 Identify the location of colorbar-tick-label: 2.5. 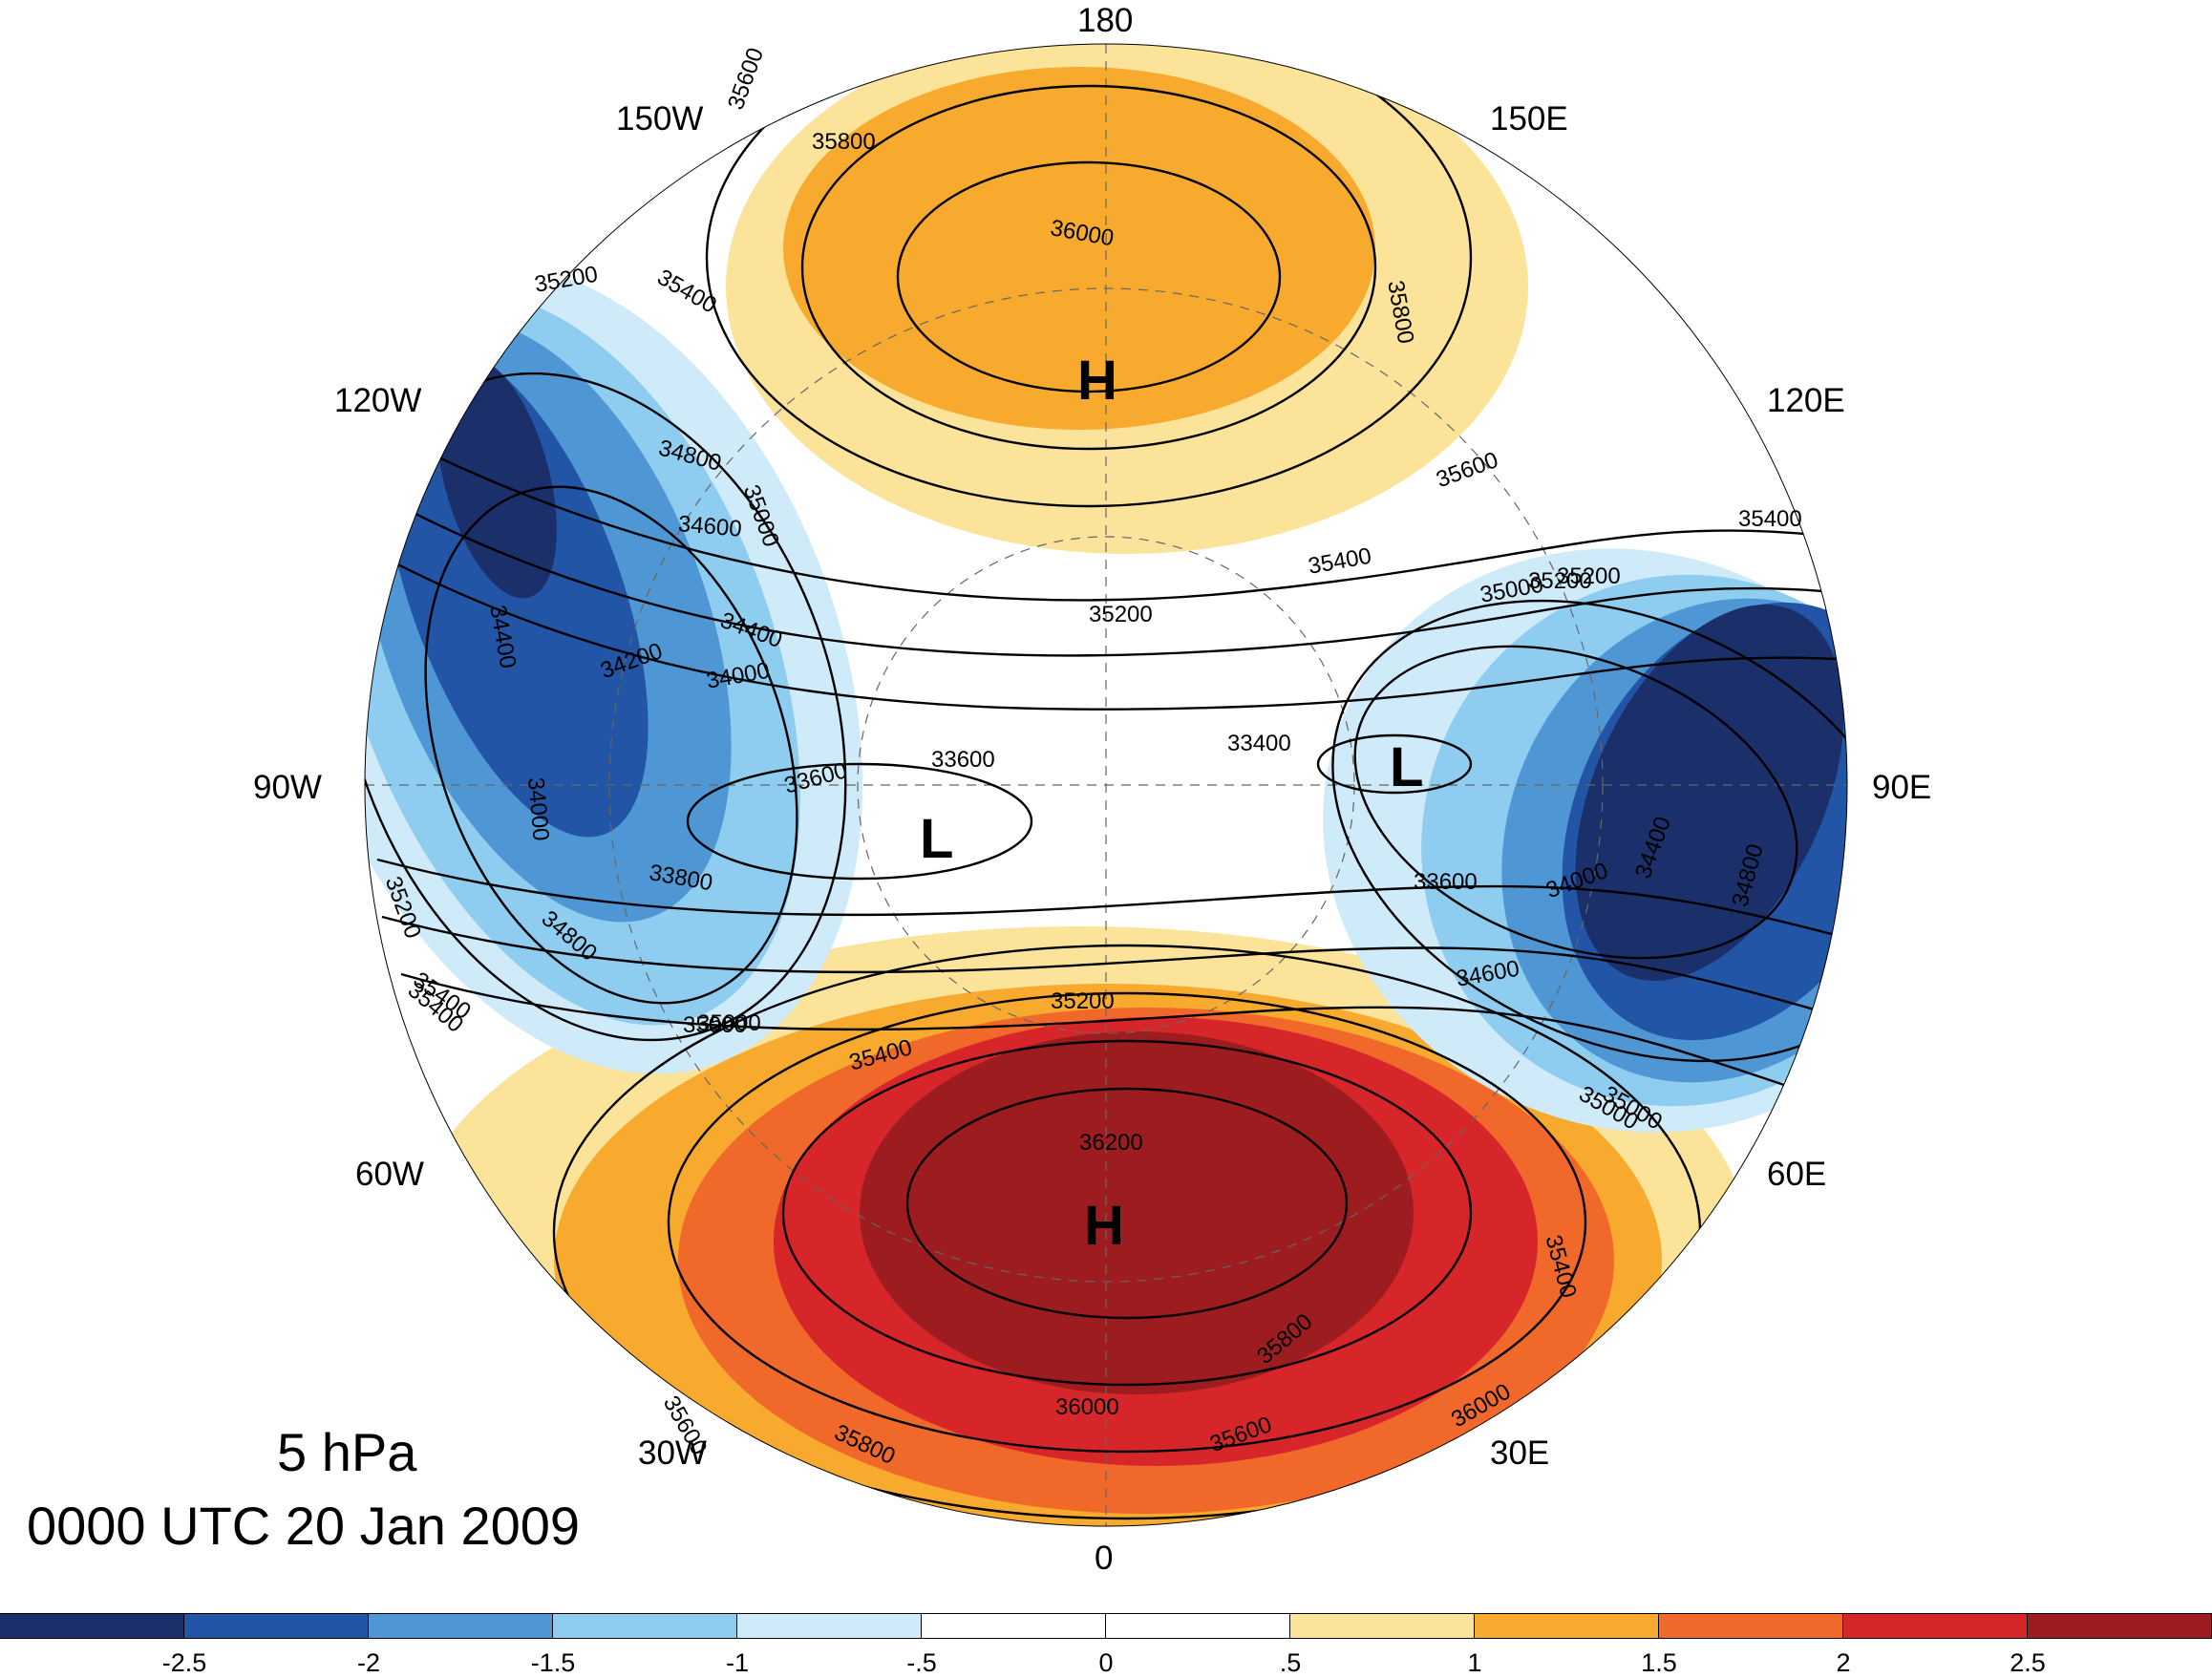
(2028, 1662).